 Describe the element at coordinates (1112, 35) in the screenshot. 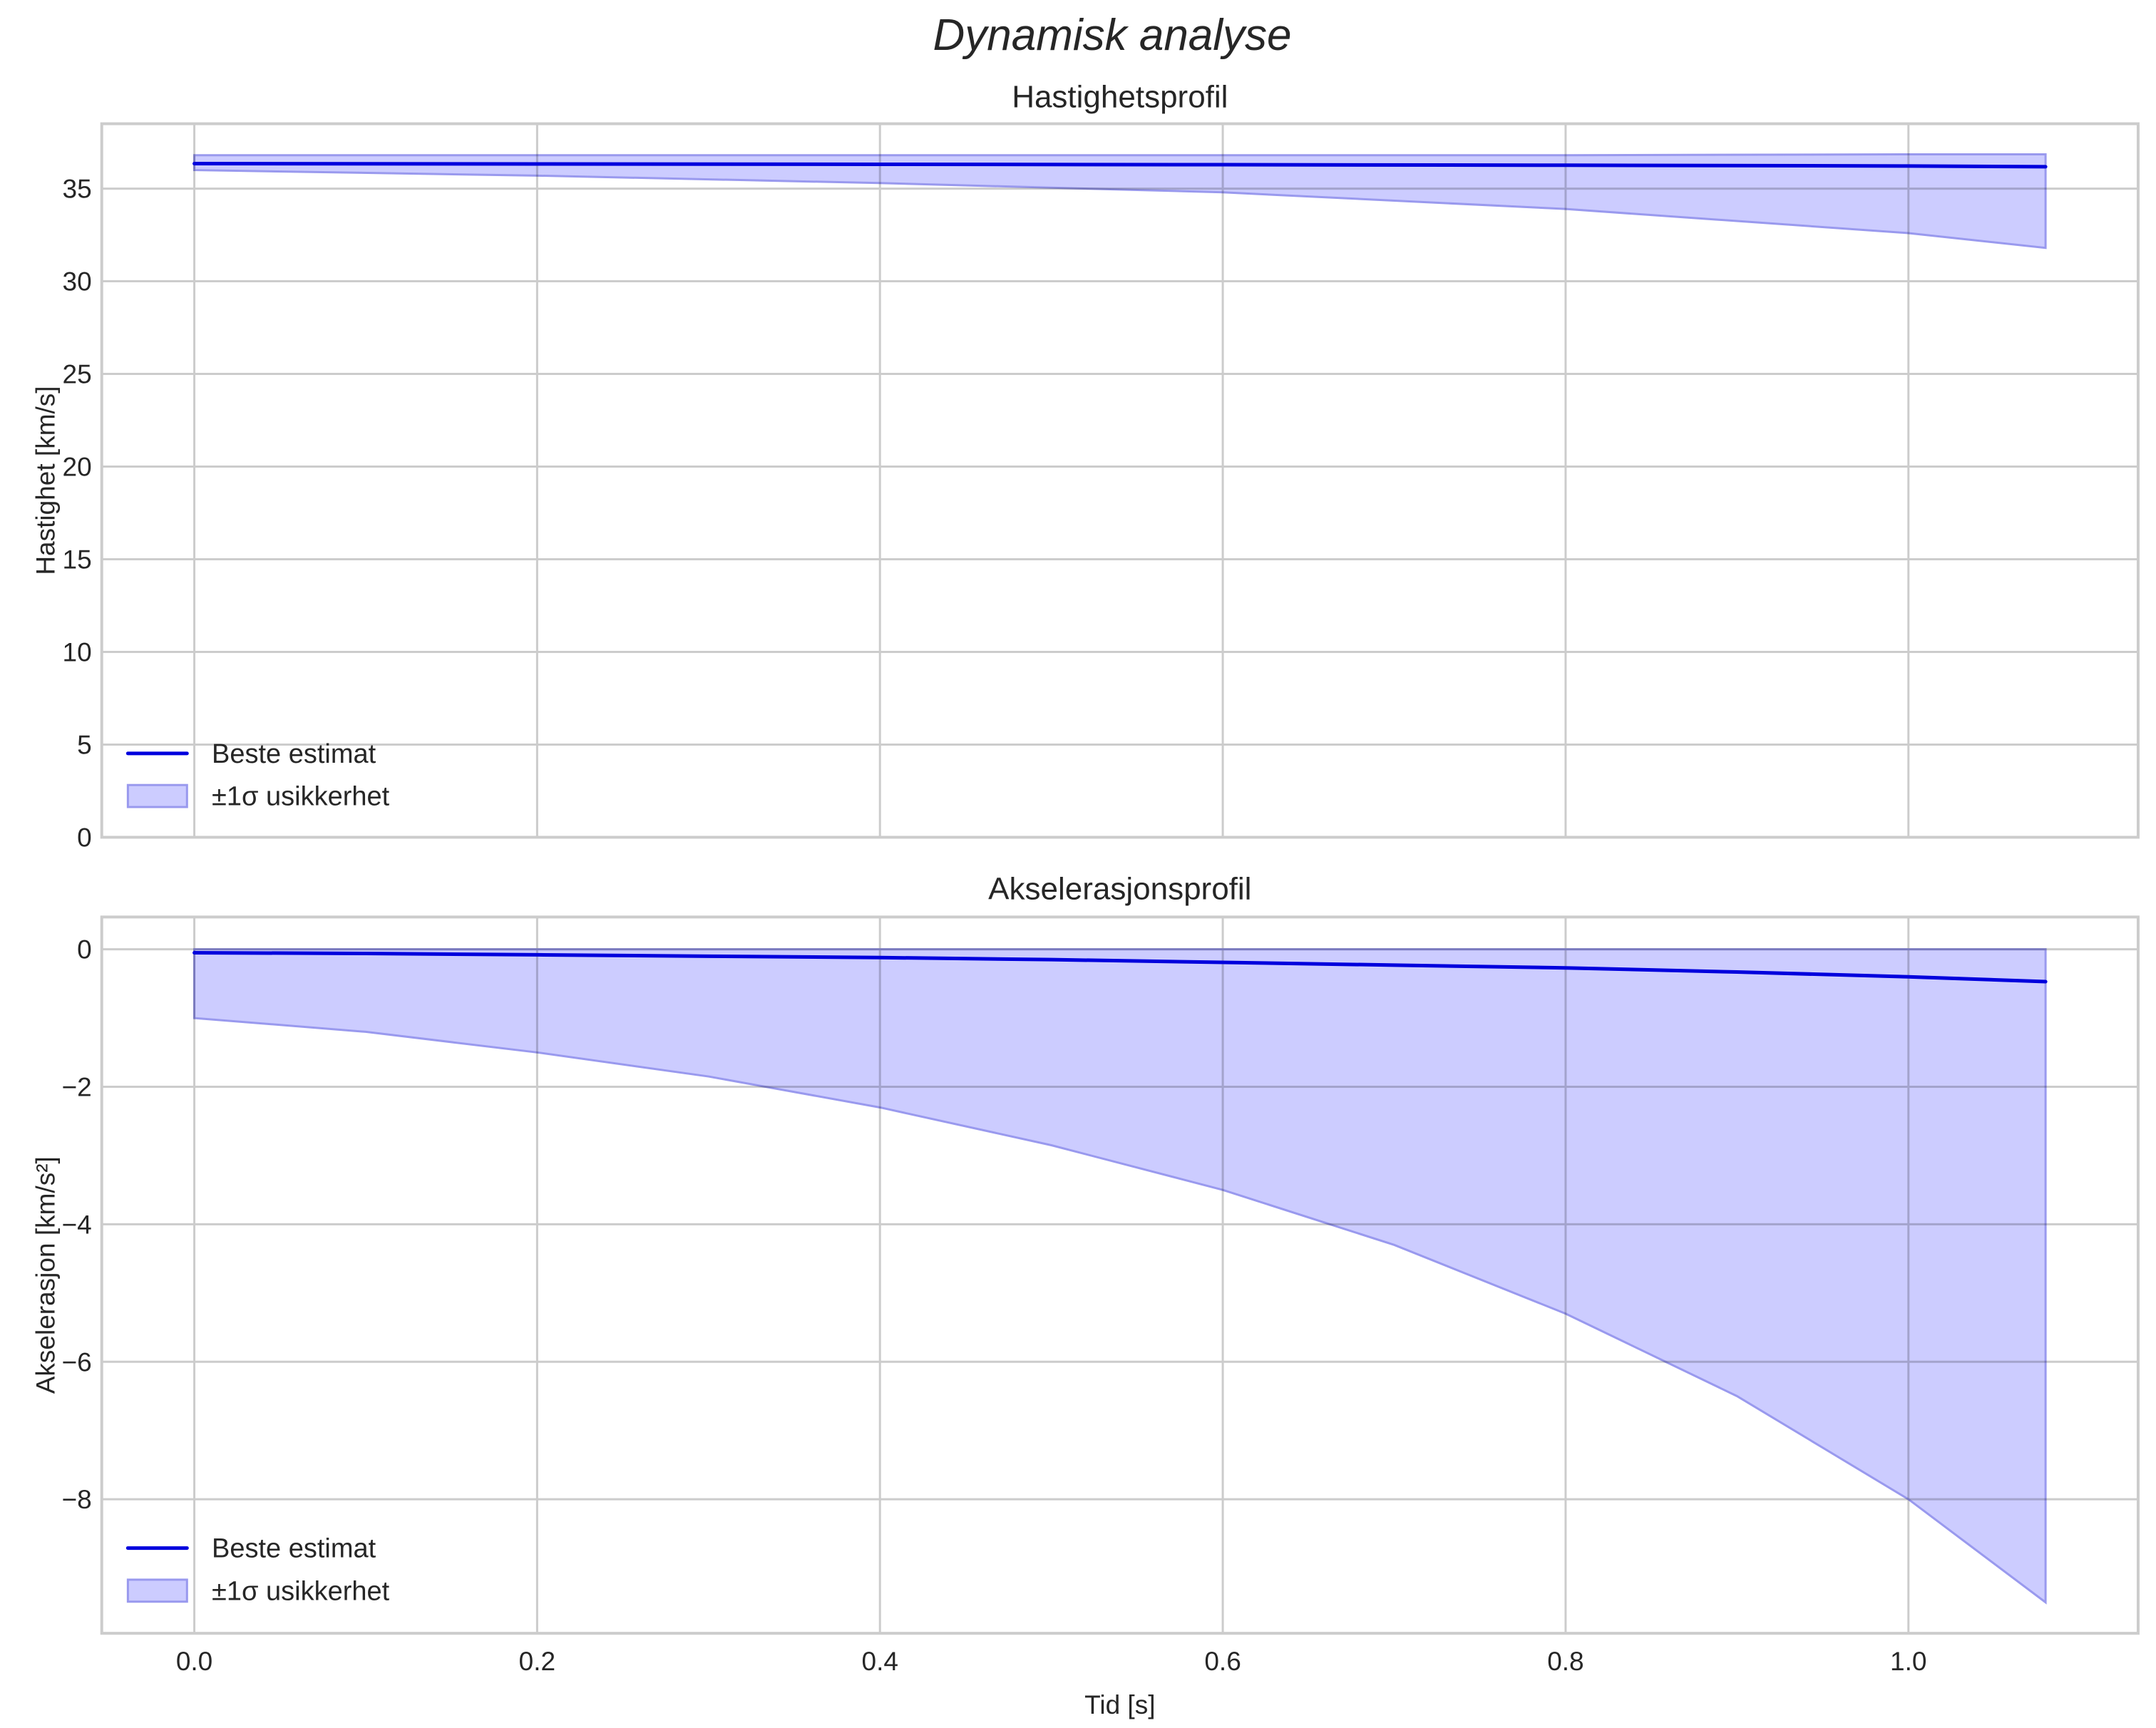

I see `figure-suptitle: Dynamisk analyse` at that location.